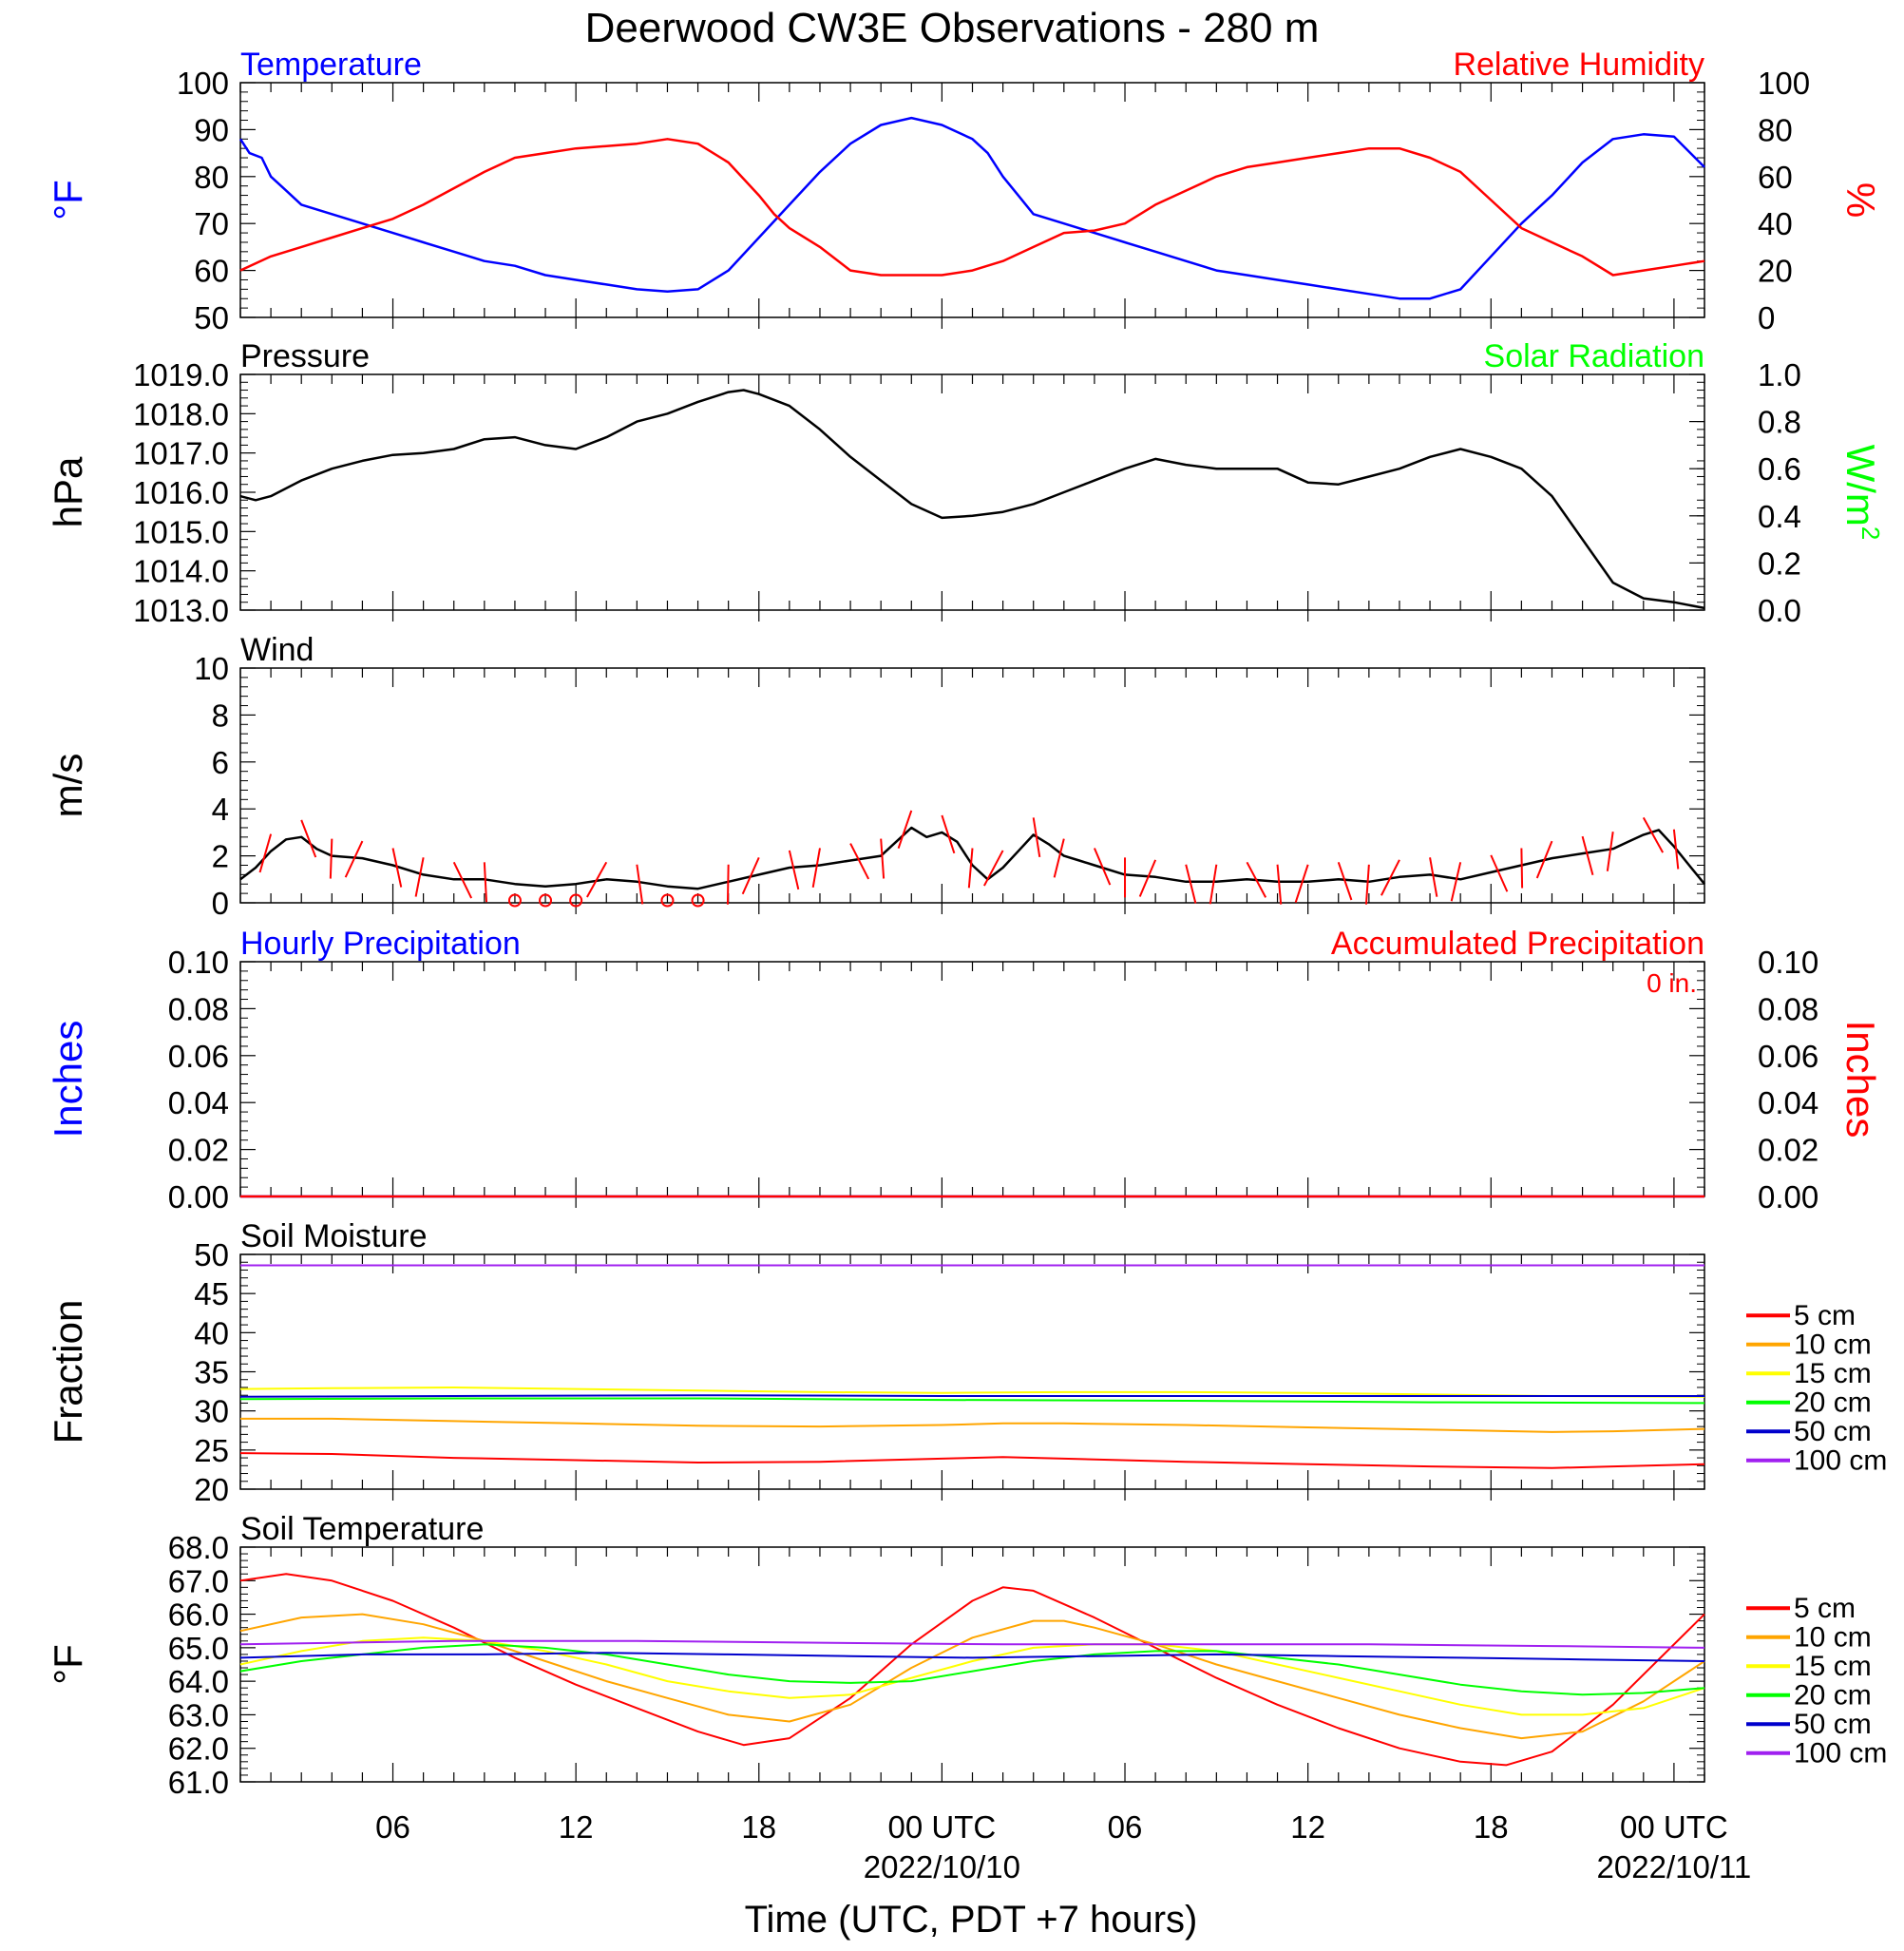  I want to click on wind-barbs, so click(969, 859).